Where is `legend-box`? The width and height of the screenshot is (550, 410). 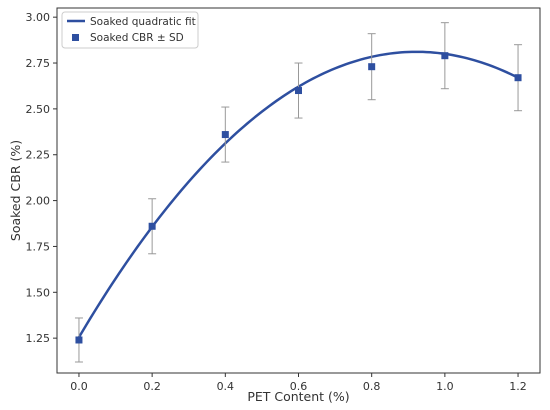
legend-box is located at coordinates (130, 30).